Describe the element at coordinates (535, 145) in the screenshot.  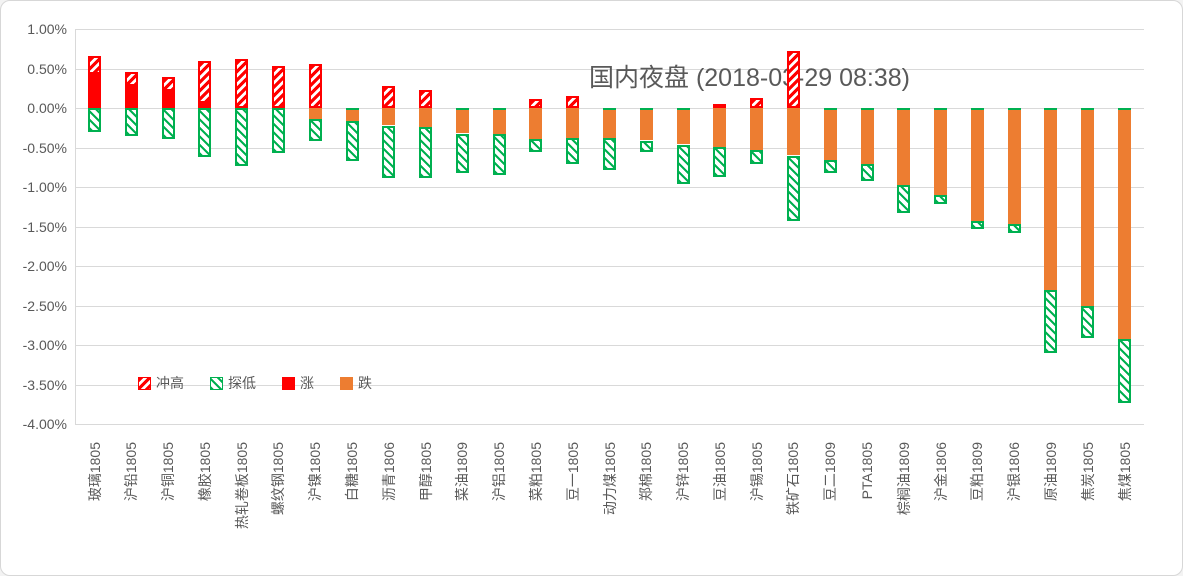
I see `bar-low-菜粕1805` at that location.